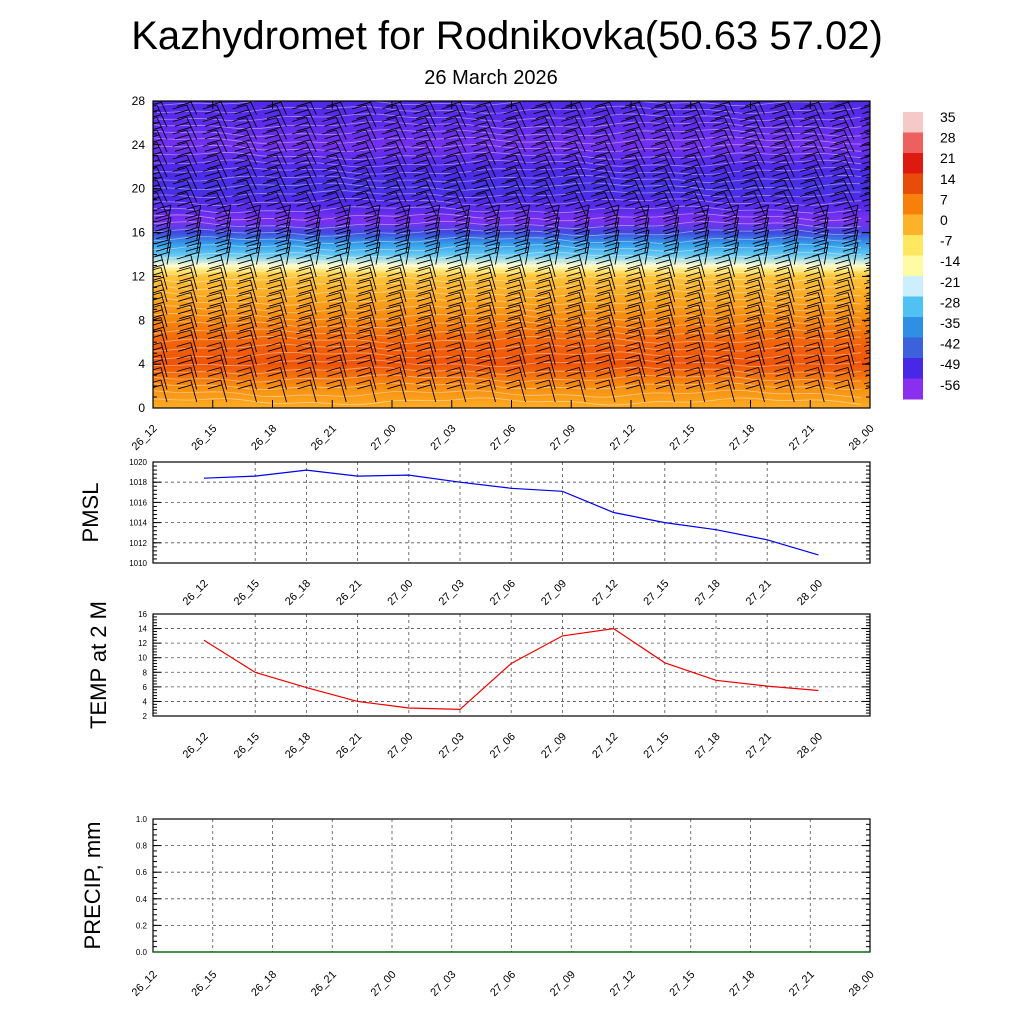 This screenshot has height=1024, width=1024. Describe the element at coordinates (138, 543) in the screenshot. I see `y-tick-label: 1012` at that location.